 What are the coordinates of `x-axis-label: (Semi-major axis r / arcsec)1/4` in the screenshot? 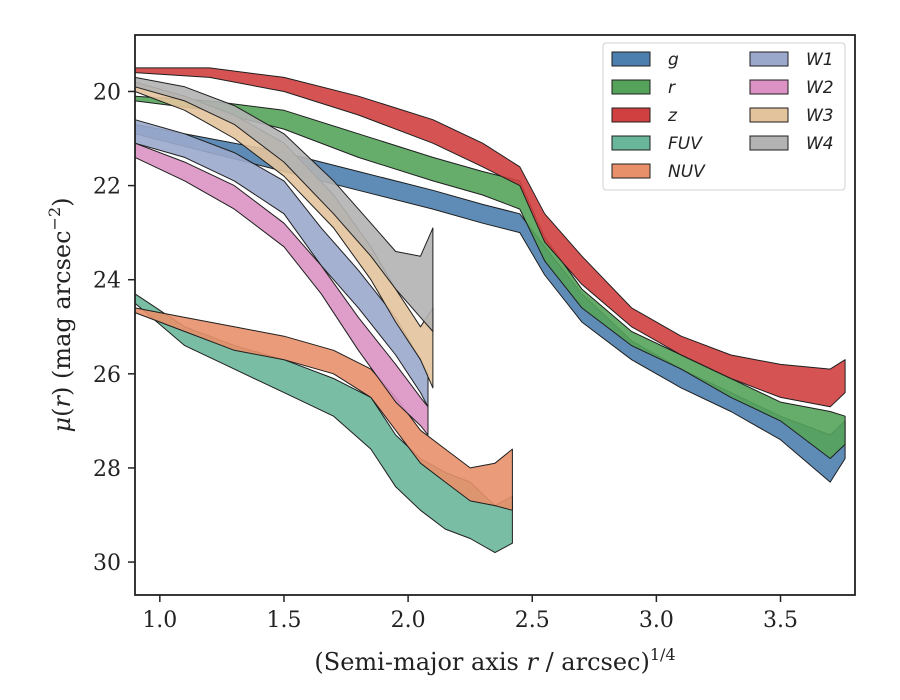 It's located at (494, 660).